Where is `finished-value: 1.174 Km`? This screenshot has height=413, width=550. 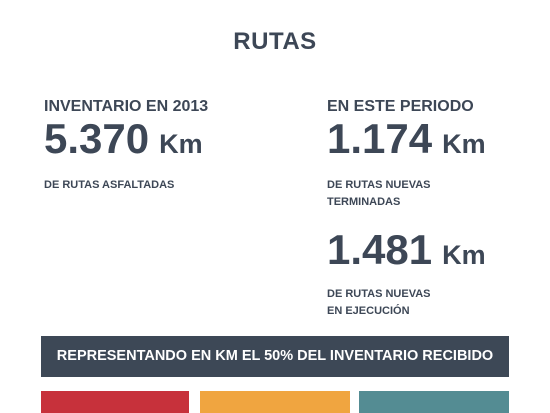
finished-value: 1.174 Km is located at coordinates (406, 141).